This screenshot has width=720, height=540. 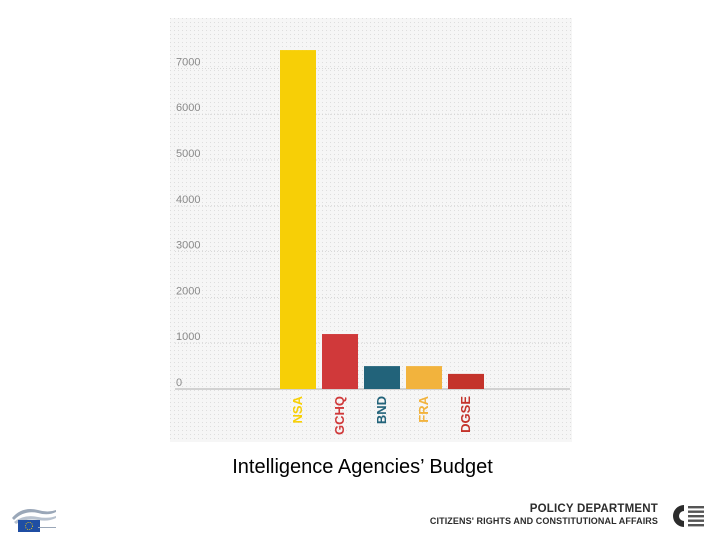 What do you see at coordinates (188, 337) in the screenshot?
I see `y-tick-label: 1000` at bounding box center [188, 337].